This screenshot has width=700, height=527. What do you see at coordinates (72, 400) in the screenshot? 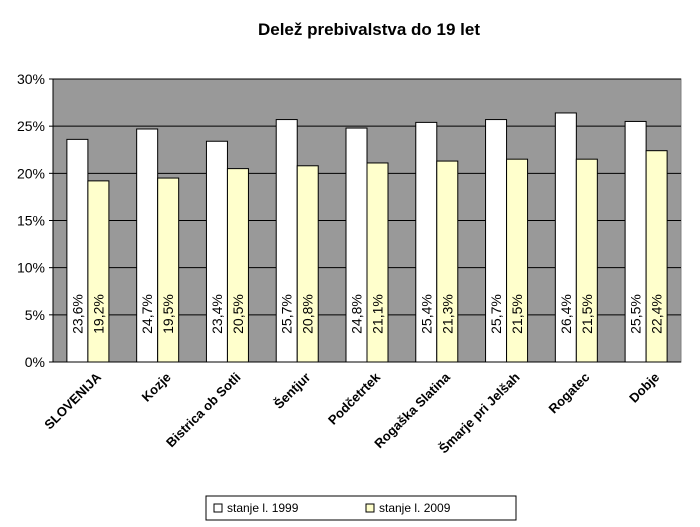
I see `category-label: SLOVENIJA` at bounding box center [72, 400].